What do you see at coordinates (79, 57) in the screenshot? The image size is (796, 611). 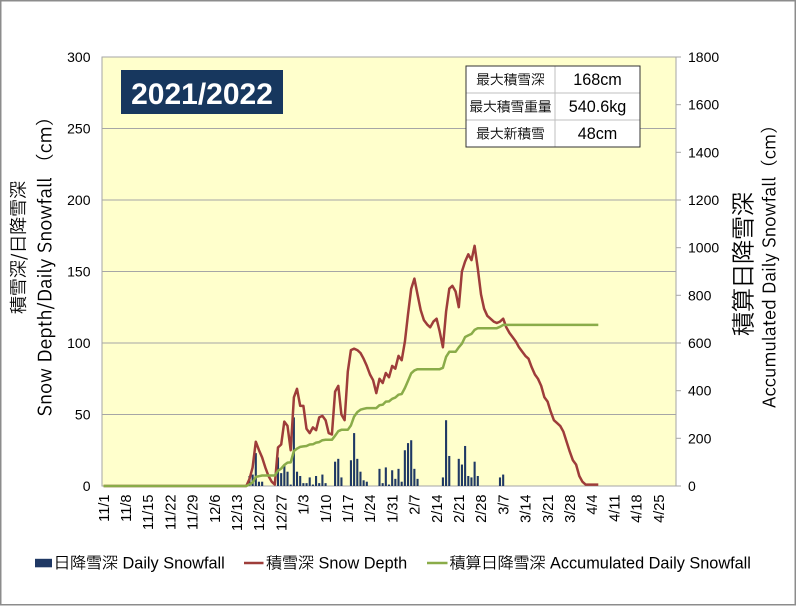 I see `svg-text: 300` at bounding box center [79, 57].